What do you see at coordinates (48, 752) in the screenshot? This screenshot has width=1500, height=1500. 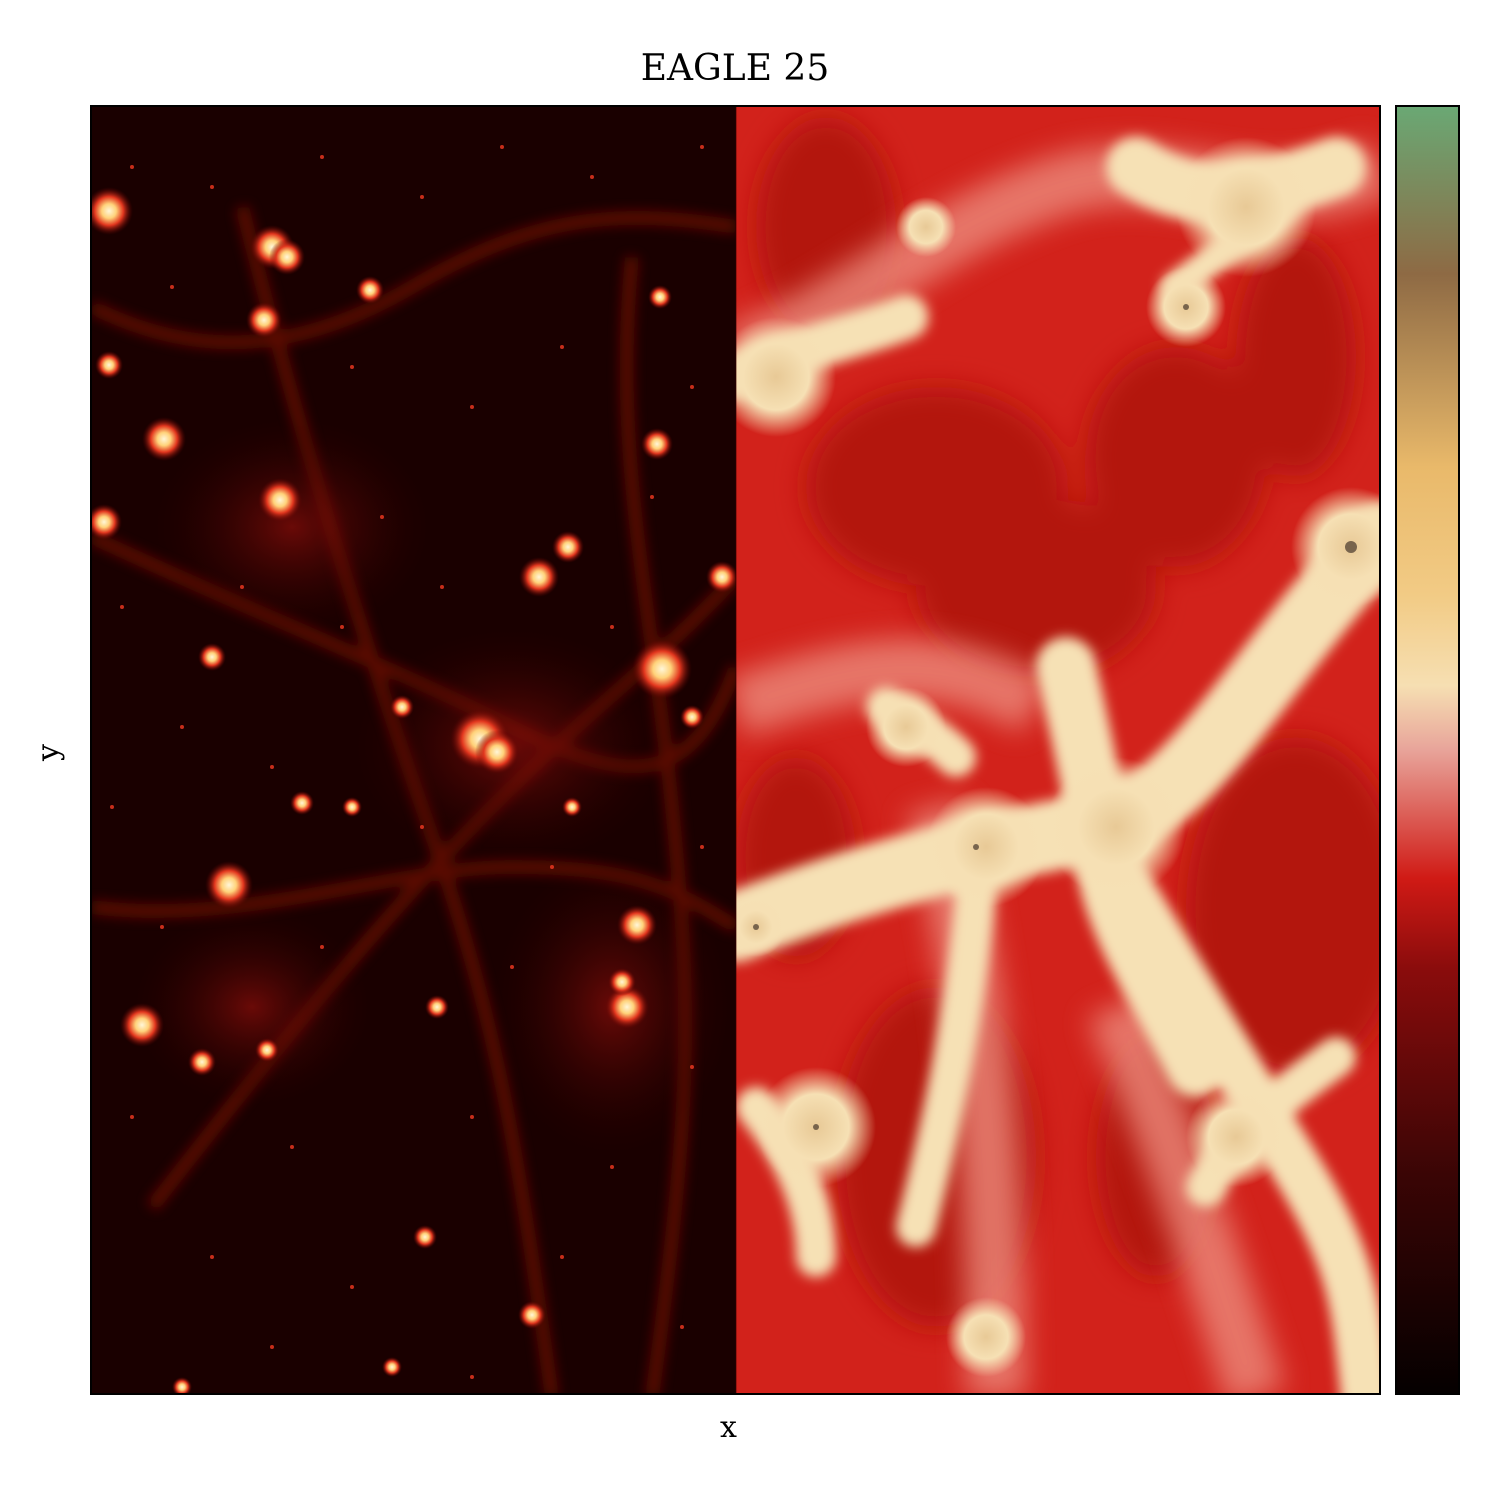 I see `y-axis-label: y` at bounding box center [48, 752].